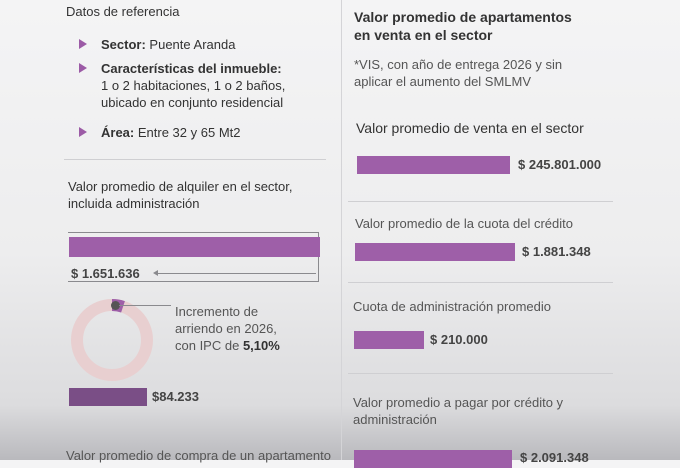 This screenshot has width=680, height=468. What do you see at coordinates (261, 345) in the screenshot?
I see `increment-pct: 5,10%` at bounding box center [261, 345].